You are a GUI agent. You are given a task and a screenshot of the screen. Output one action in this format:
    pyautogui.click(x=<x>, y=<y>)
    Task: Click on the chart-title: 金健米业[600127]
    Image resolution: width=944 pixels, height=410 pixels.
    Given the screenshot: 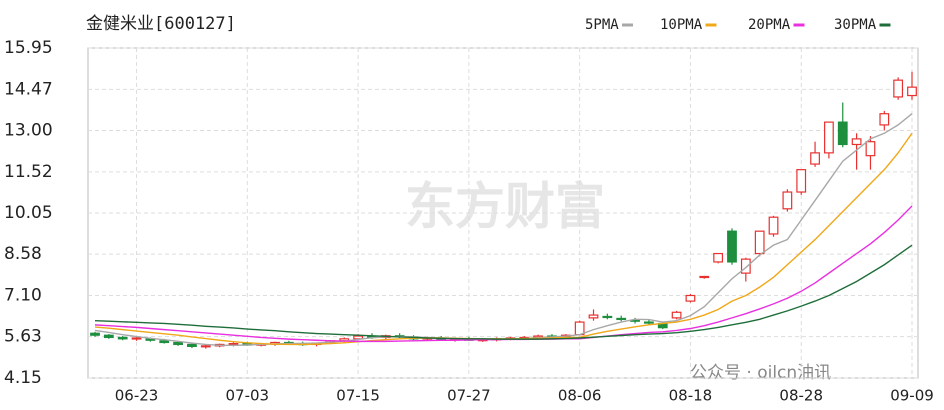 What is the action you would take?
    pyautogui.click(x=161, y=24)
    